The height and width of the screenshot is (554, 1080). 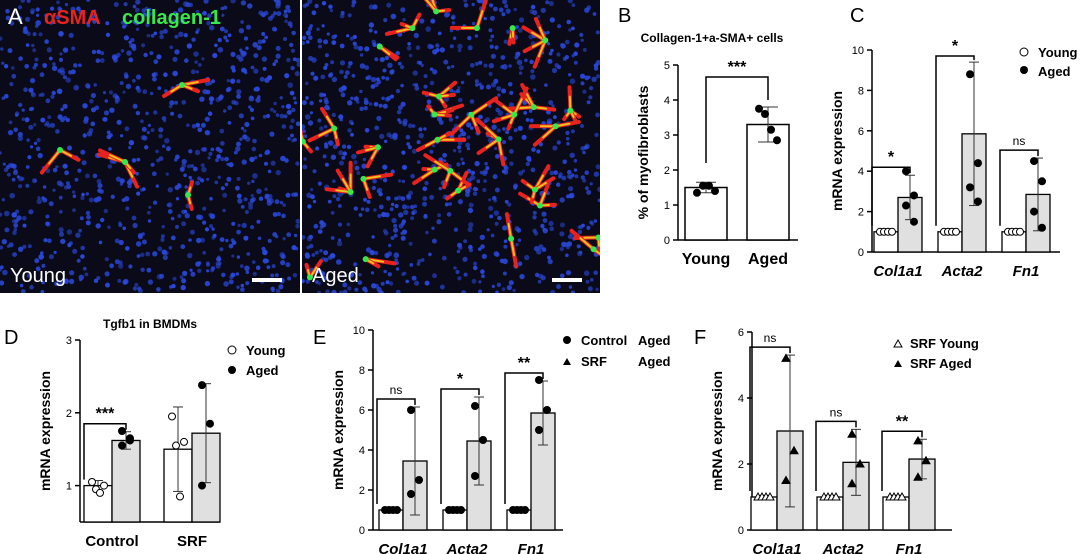 What do you see at coordinates (451, 146) in the screenshot?
I see `nuclei-layer` at bounding box center [451, 146].